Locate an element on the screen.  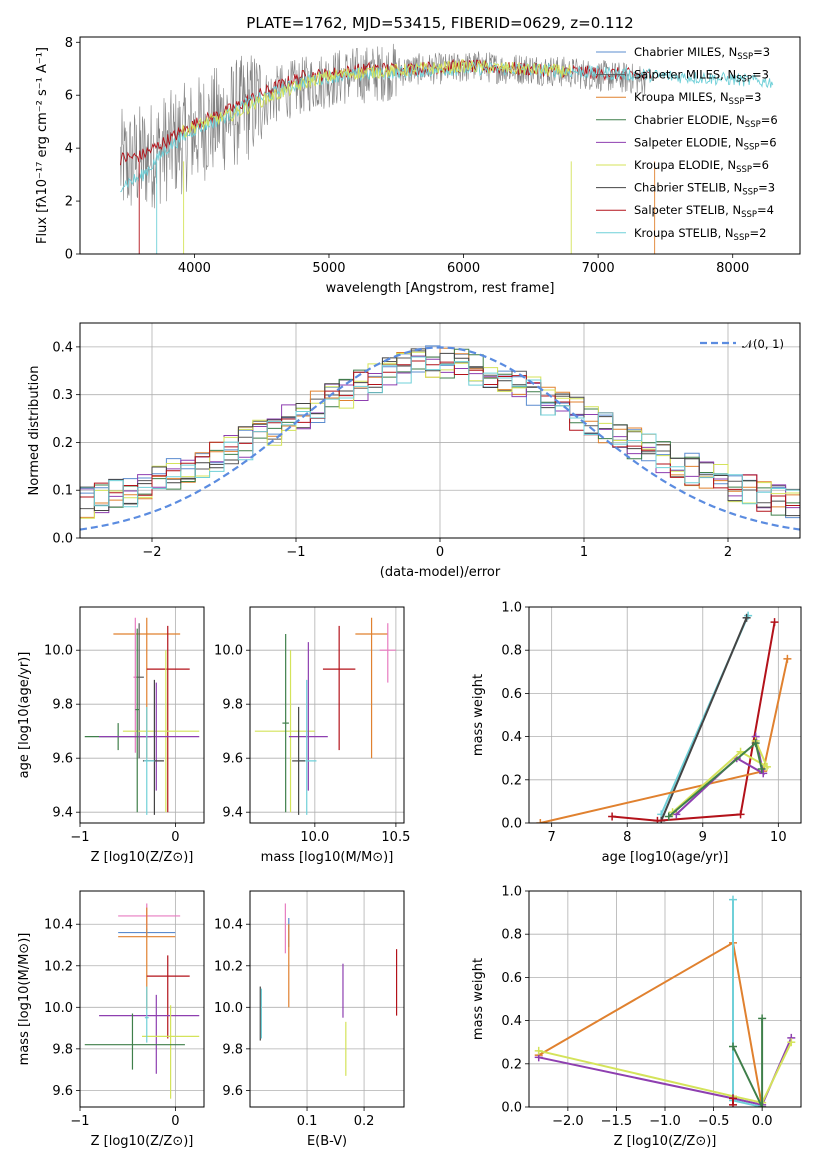
y-tick-label: 0.8 is located at coordinates (511, 651).